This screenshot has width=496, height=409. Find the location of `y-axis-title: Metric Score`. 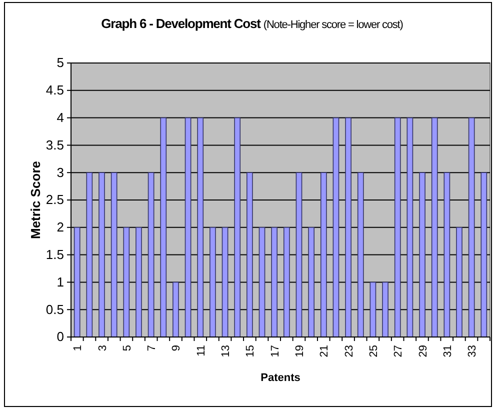

y-axis-title: Metric Score is located at coordinates (35, 200).